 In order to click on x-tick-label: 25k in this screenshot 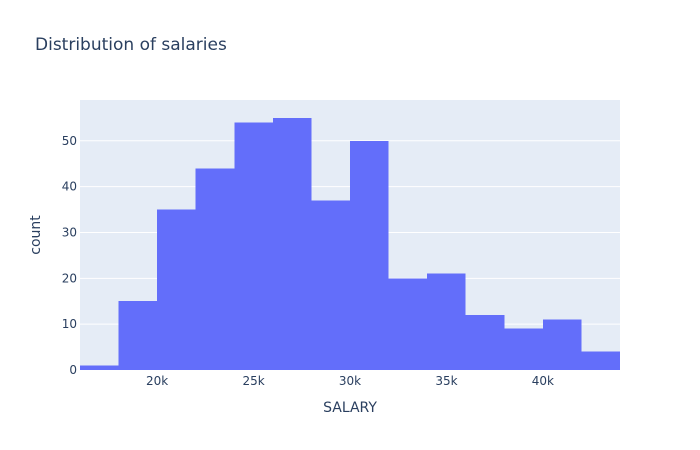, I will do `click(253, 381)`.